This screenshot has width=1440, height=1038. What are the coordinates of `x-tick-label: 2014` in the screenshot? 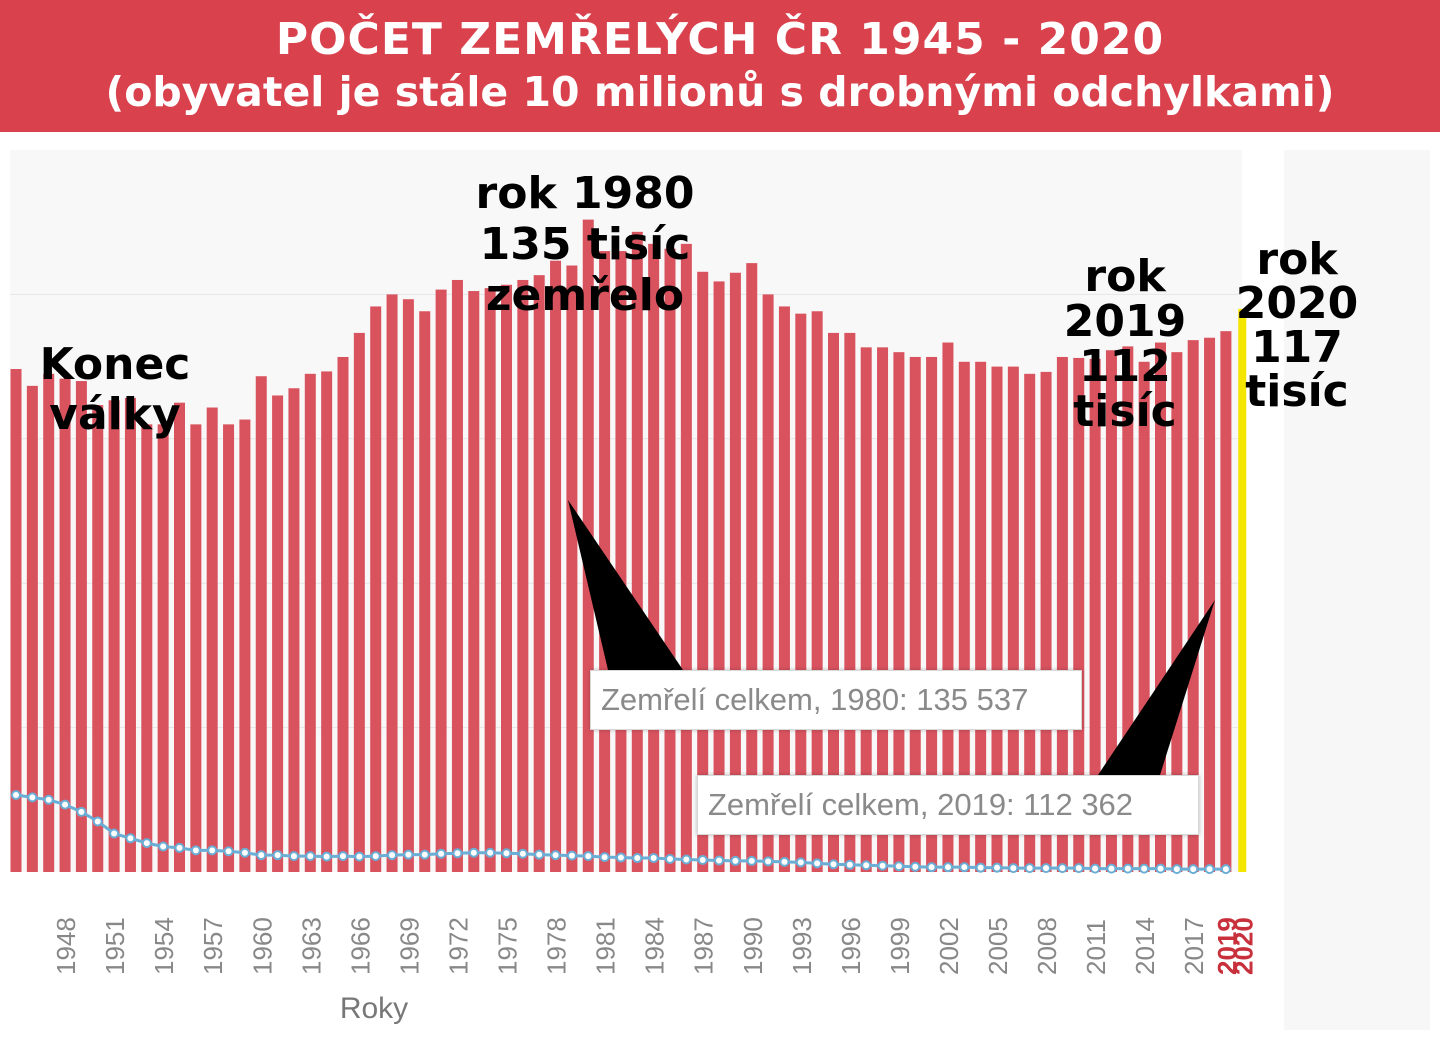 It's located at (1145, 946).